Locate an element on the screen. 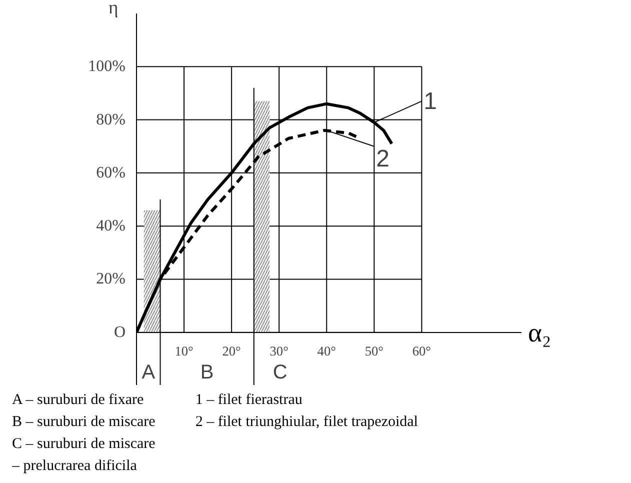 This screenshot has width=631, height=483. x-tick-label: 20° is located at coordinates (231, 350).